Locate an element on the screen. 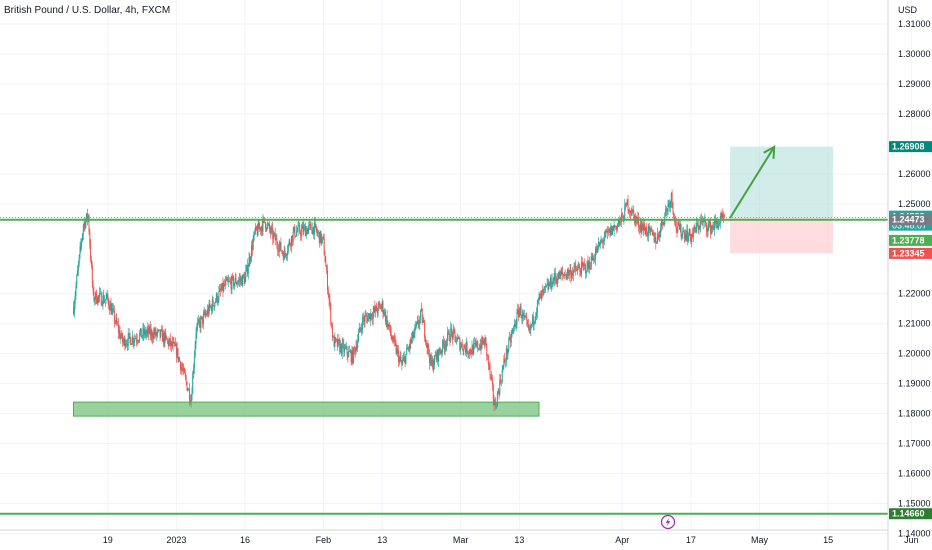 Image resolution: width=932 pixels, height=550 pixels. currency-label: USD is located at coordinates (908, 10).